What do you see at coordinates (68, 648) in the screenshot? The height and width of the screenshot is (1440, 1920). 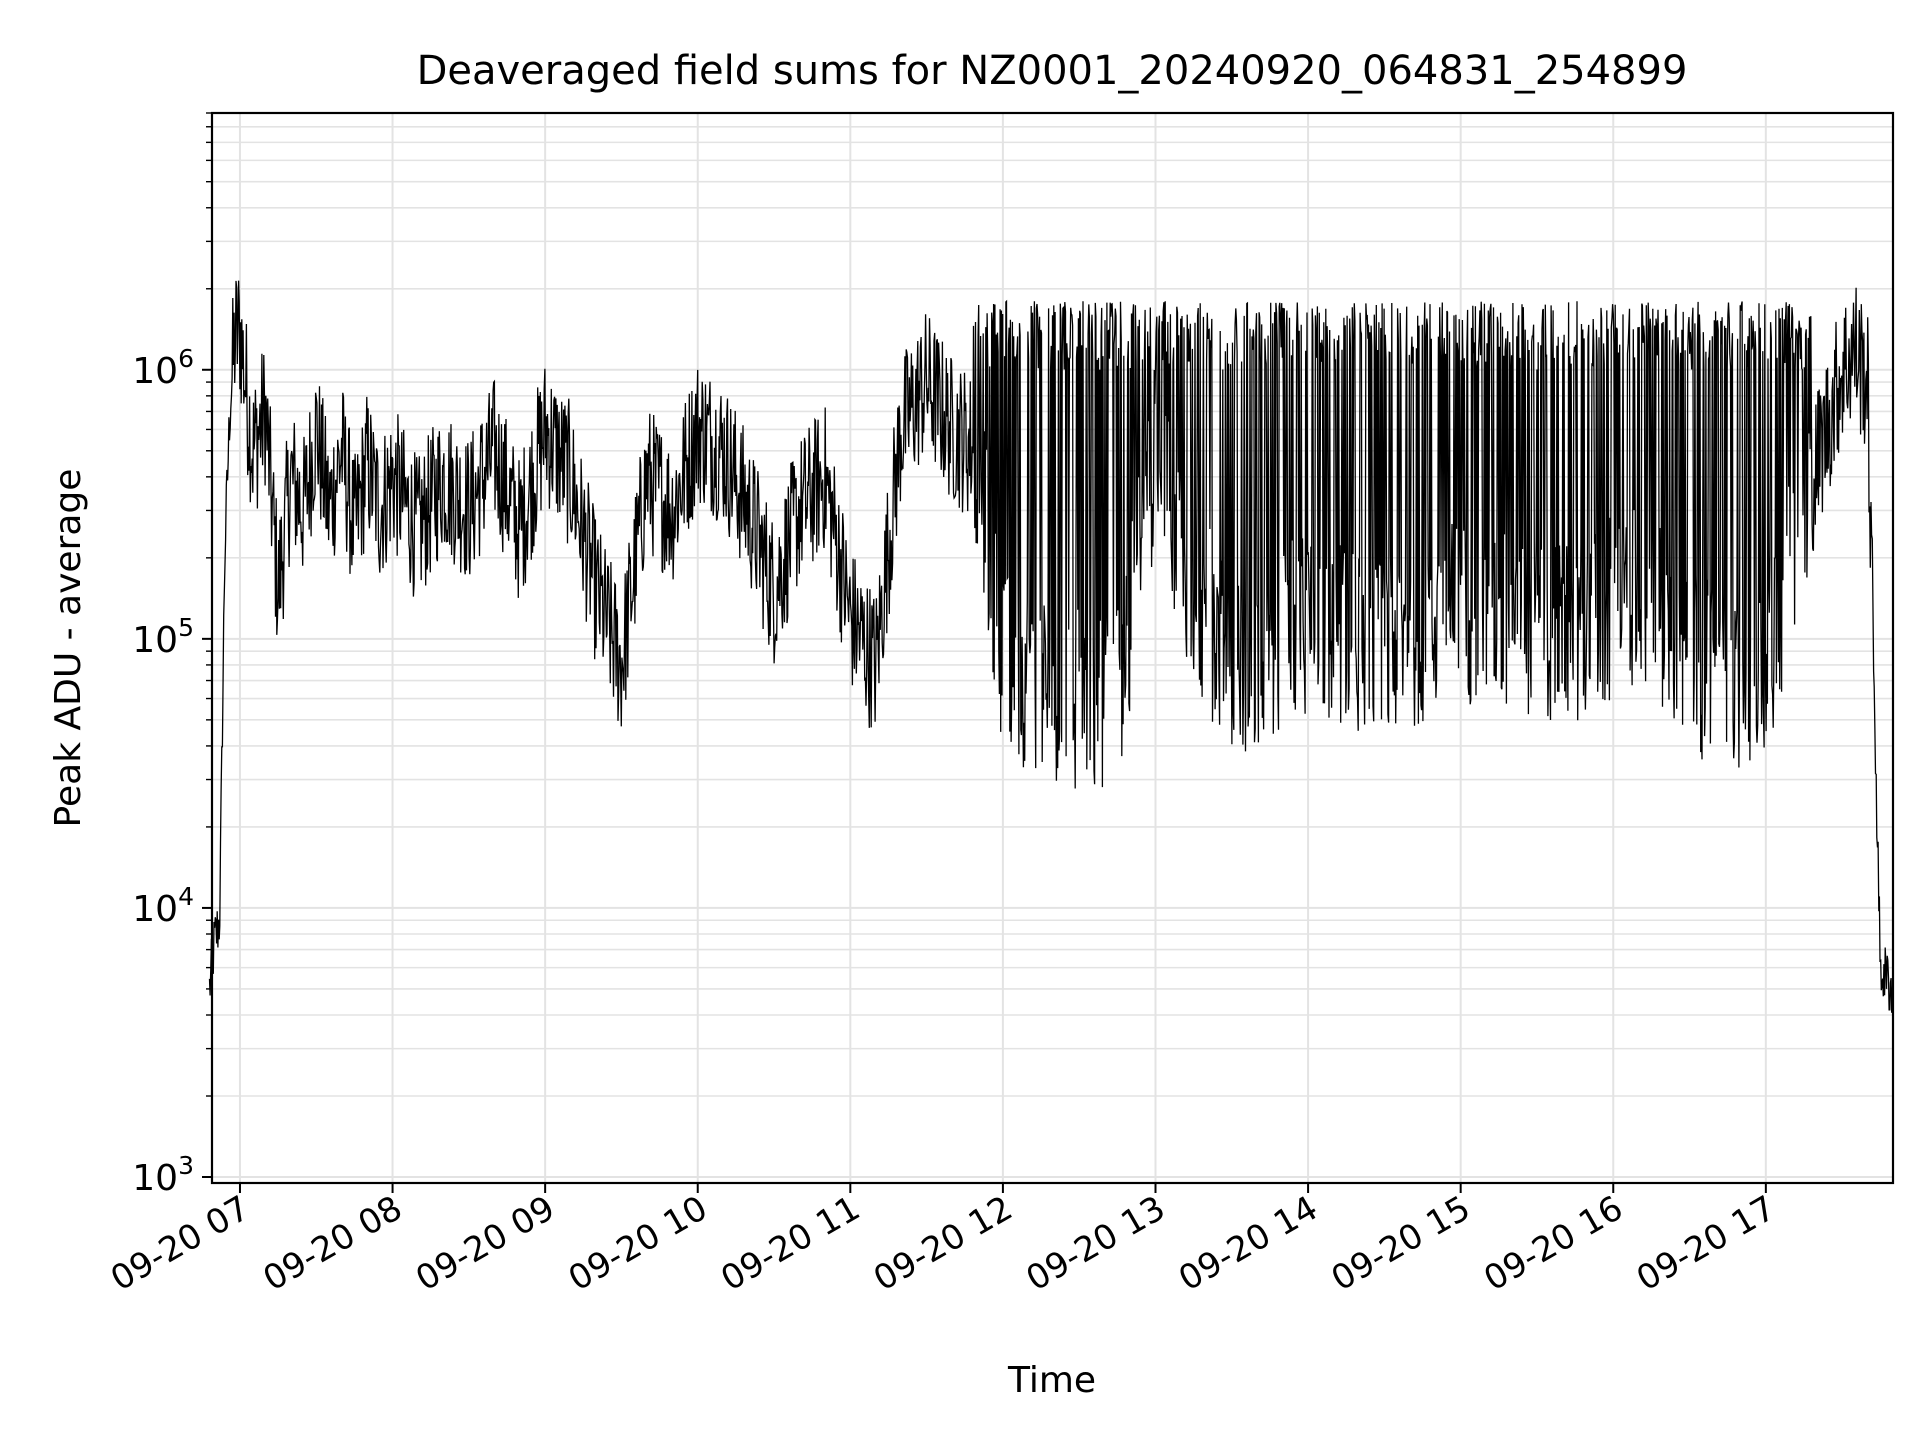 I see `y-axis-label: Peak ADU - average` at bounding box center [68, 648].